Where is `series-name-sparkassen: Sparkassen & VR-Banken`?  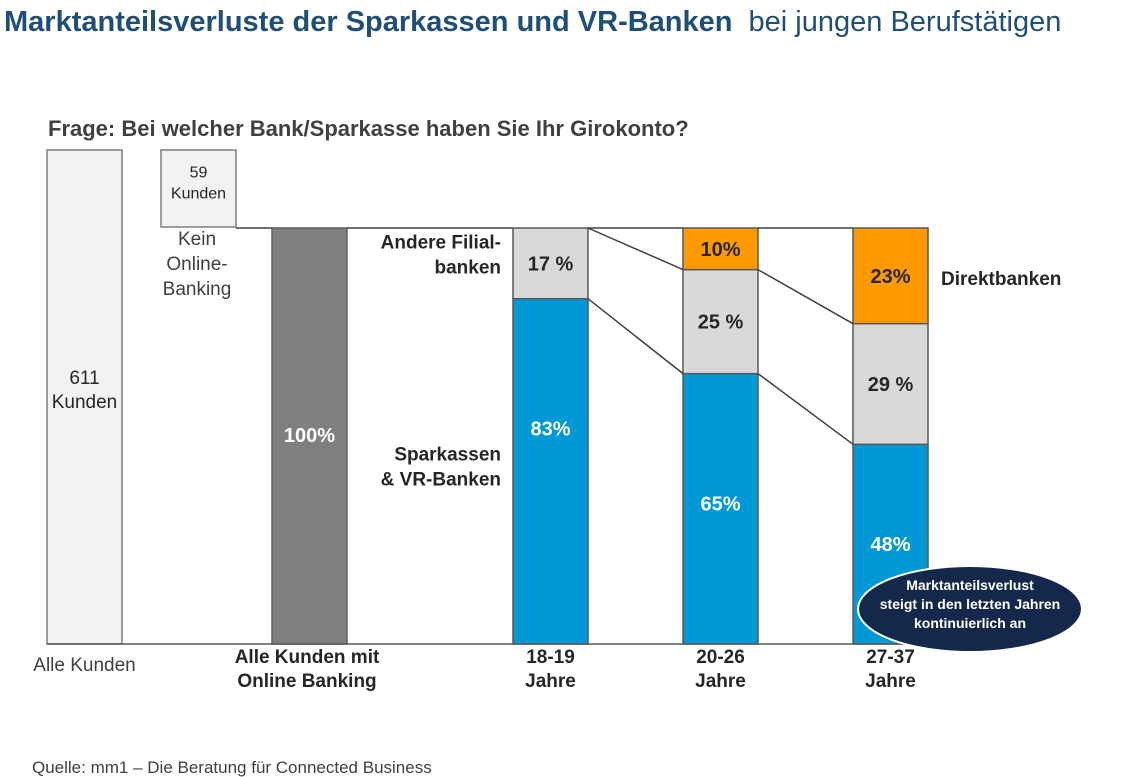
series-name-sparkassen: Sparkassen & VR-Banken is located at coordinates (441, 468).